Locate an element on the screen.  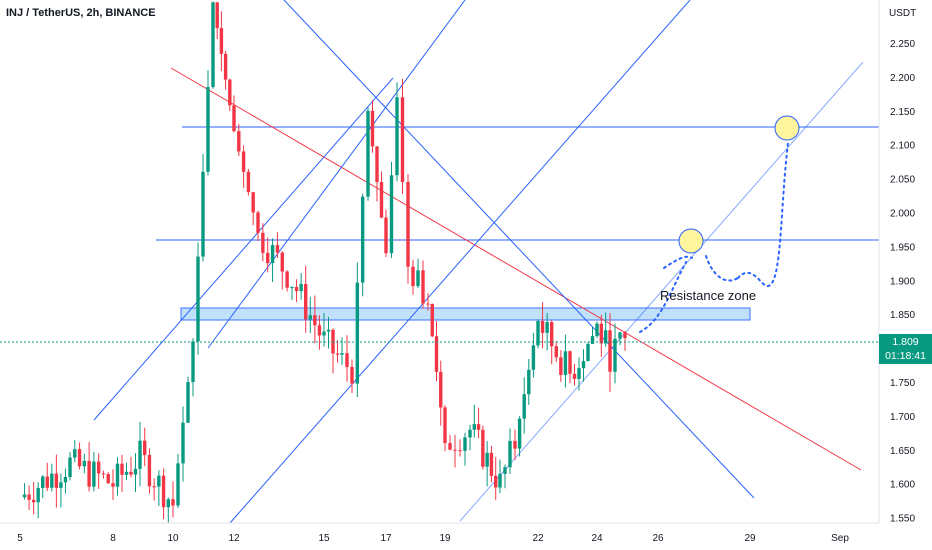
target-marker-upper is located at coordinates (787, 128).